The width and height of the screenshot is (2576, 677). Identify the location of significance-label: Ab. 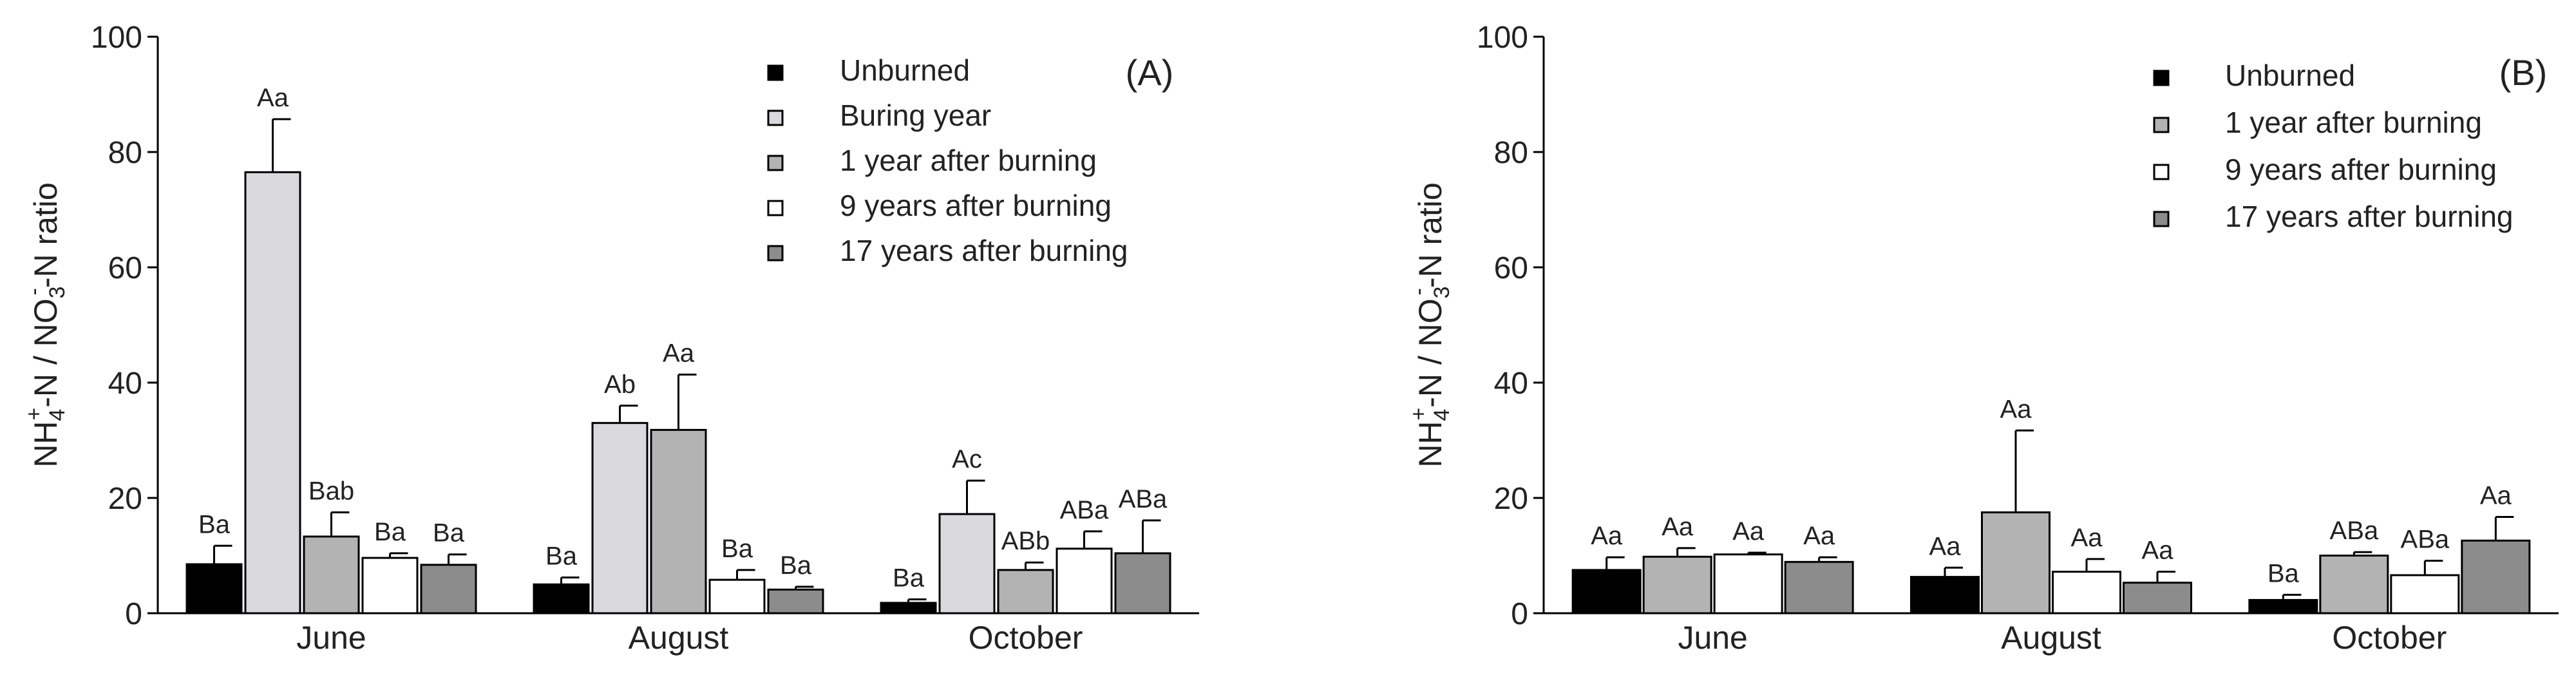
(620, 385).